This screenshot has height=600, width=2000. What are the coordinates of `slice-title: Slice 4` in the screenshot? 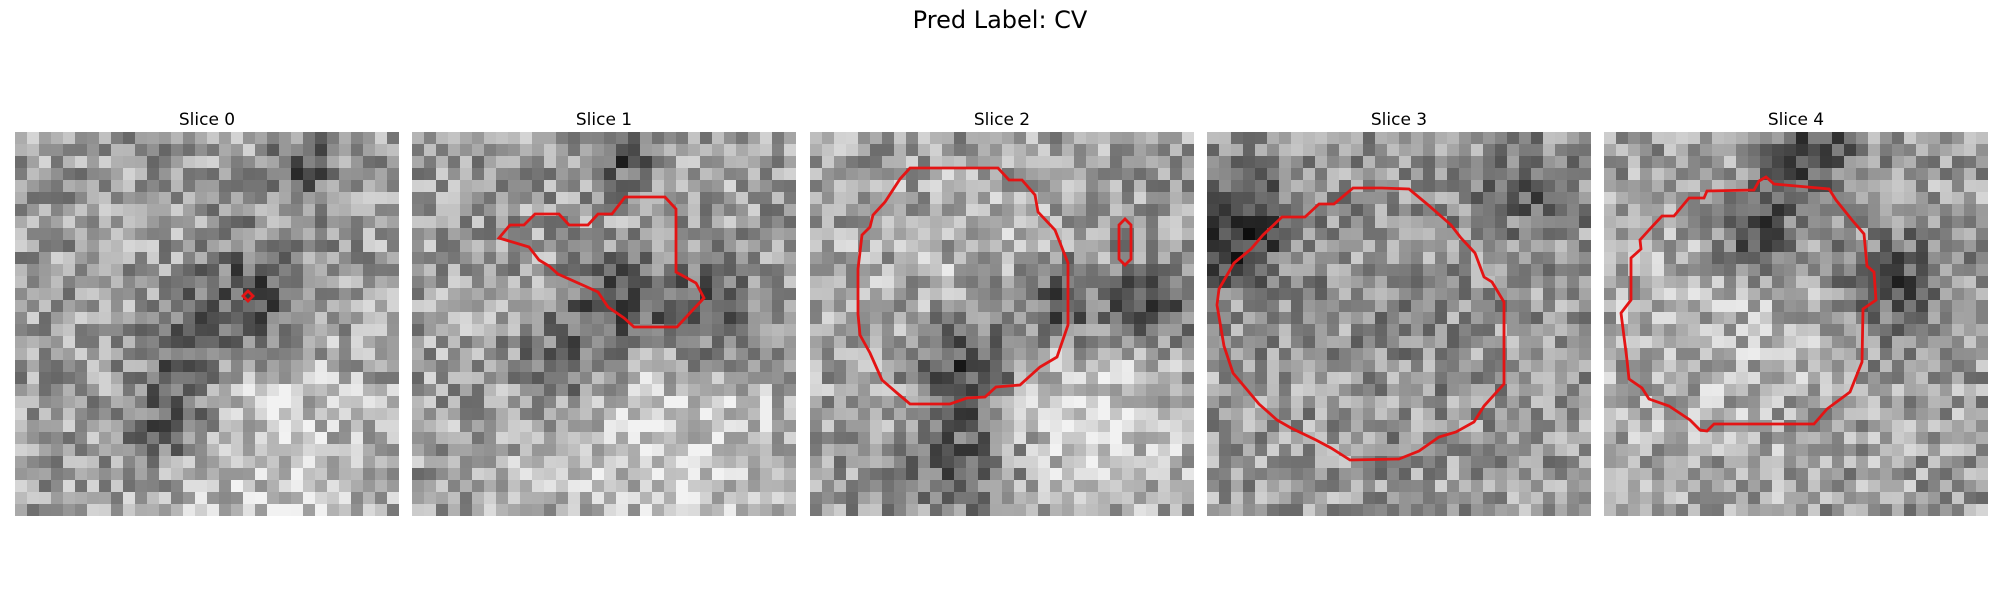 It's located at (1796, 120).